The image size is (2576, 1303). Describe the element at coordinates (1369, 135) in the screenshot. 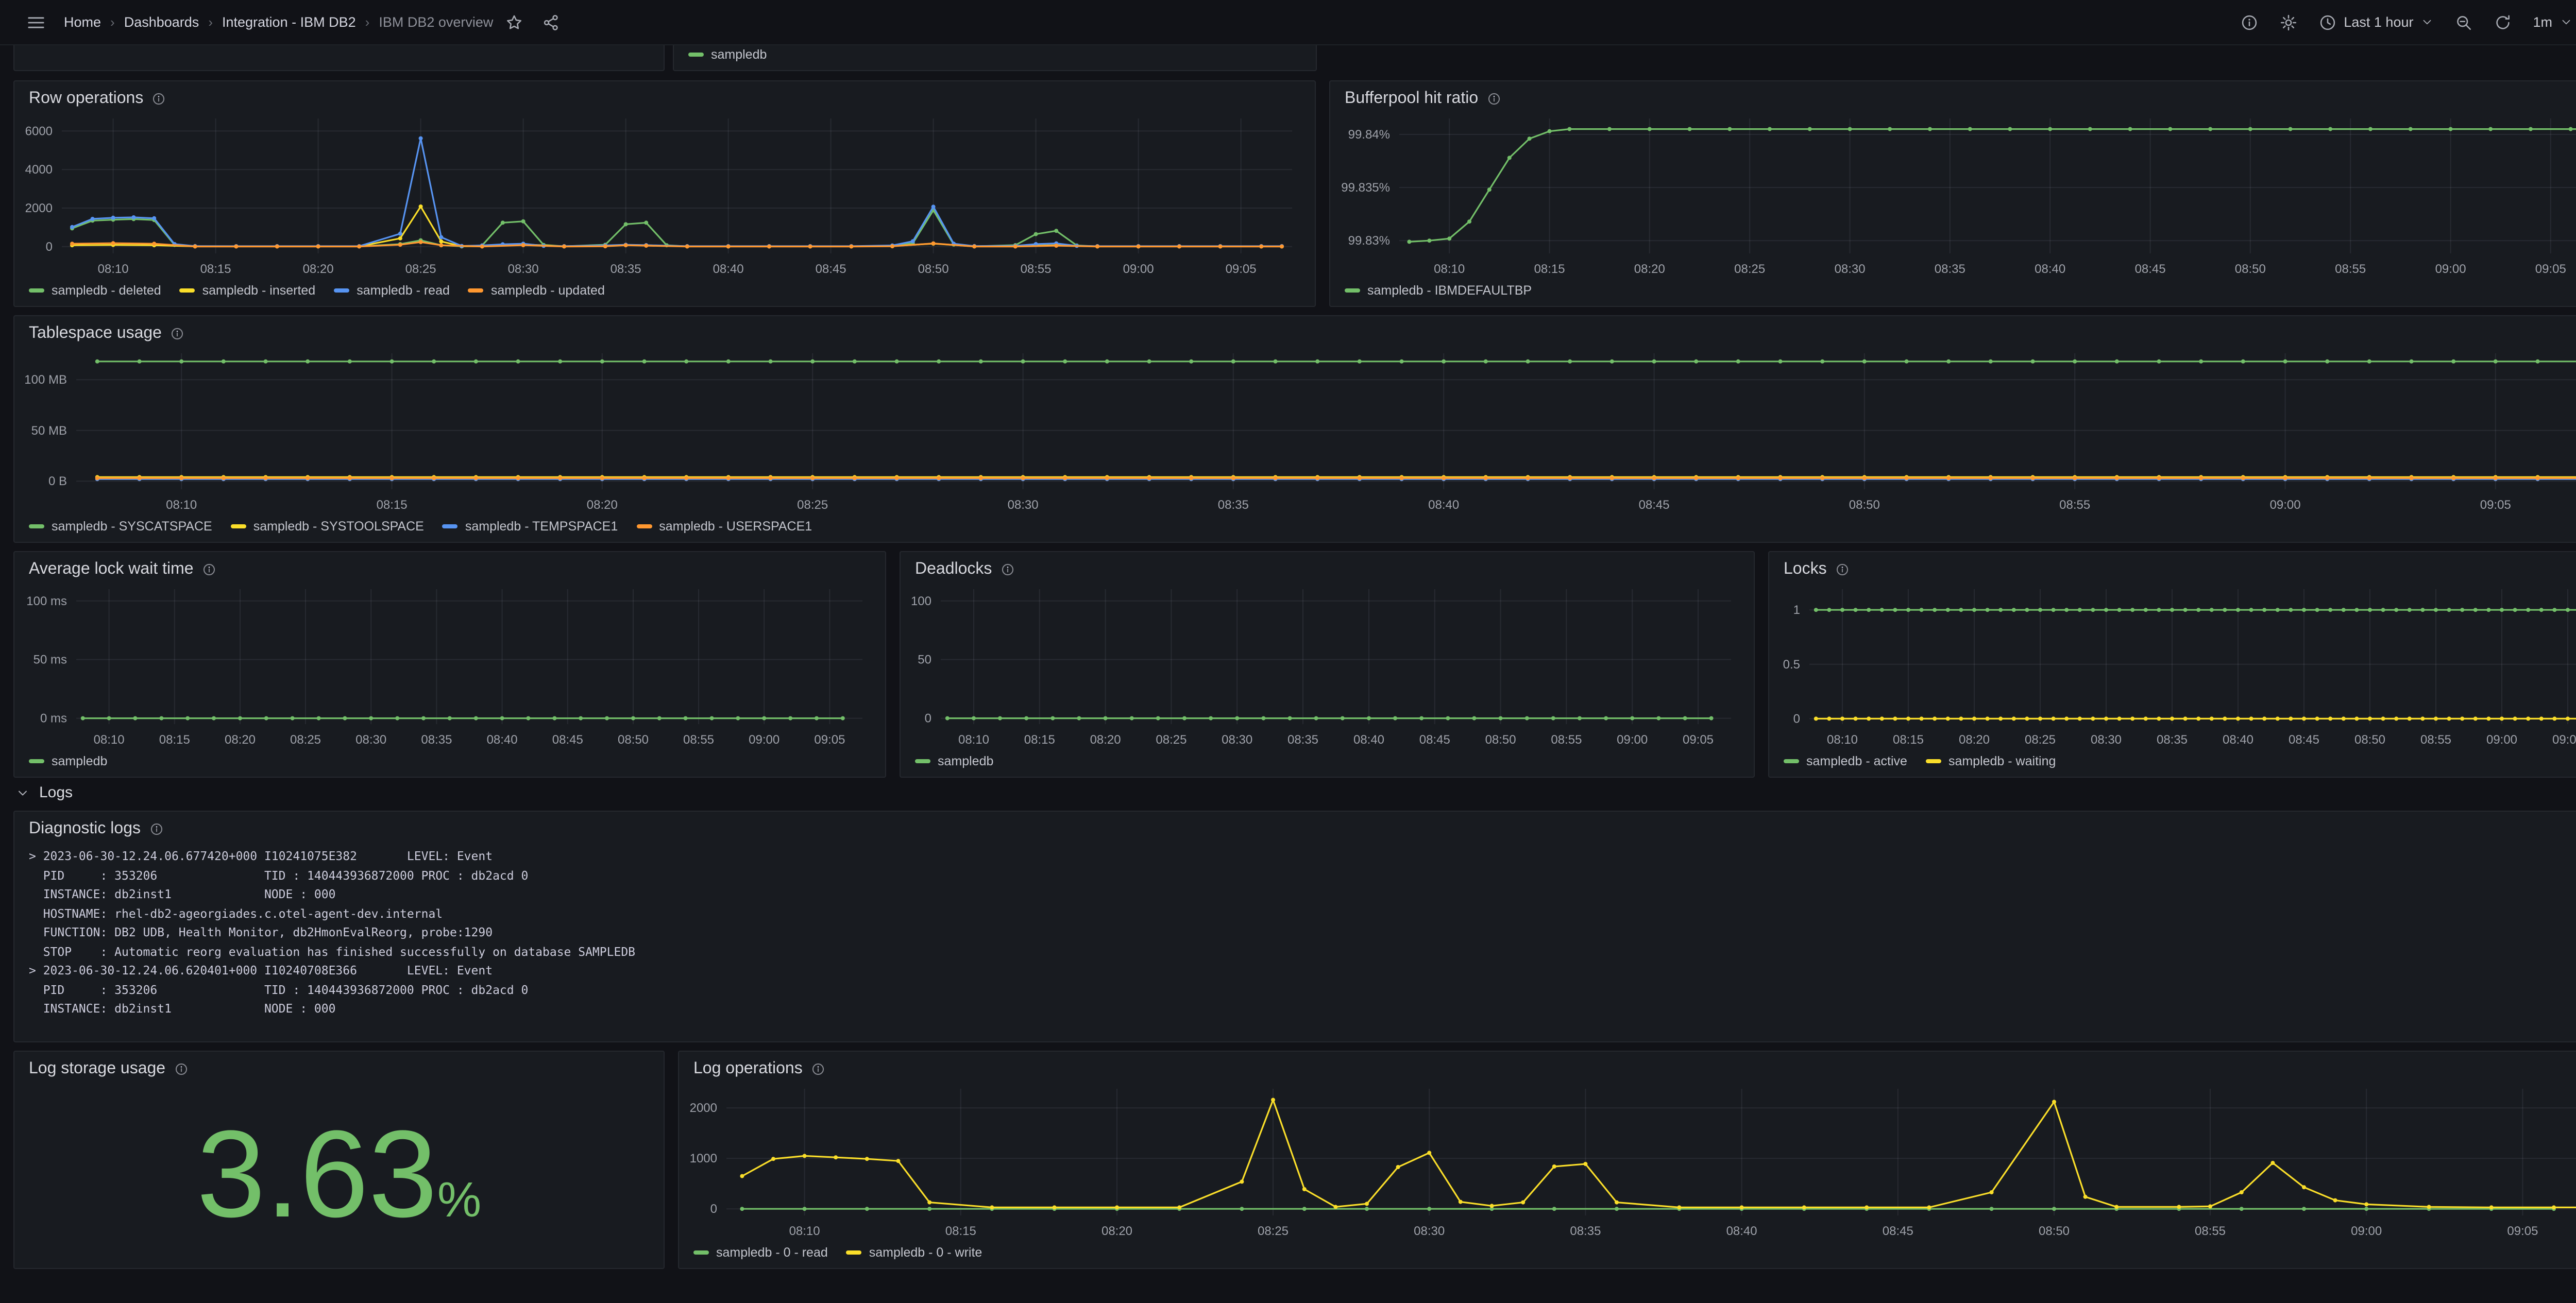

I see `svg-text: 99.84%` at that location.